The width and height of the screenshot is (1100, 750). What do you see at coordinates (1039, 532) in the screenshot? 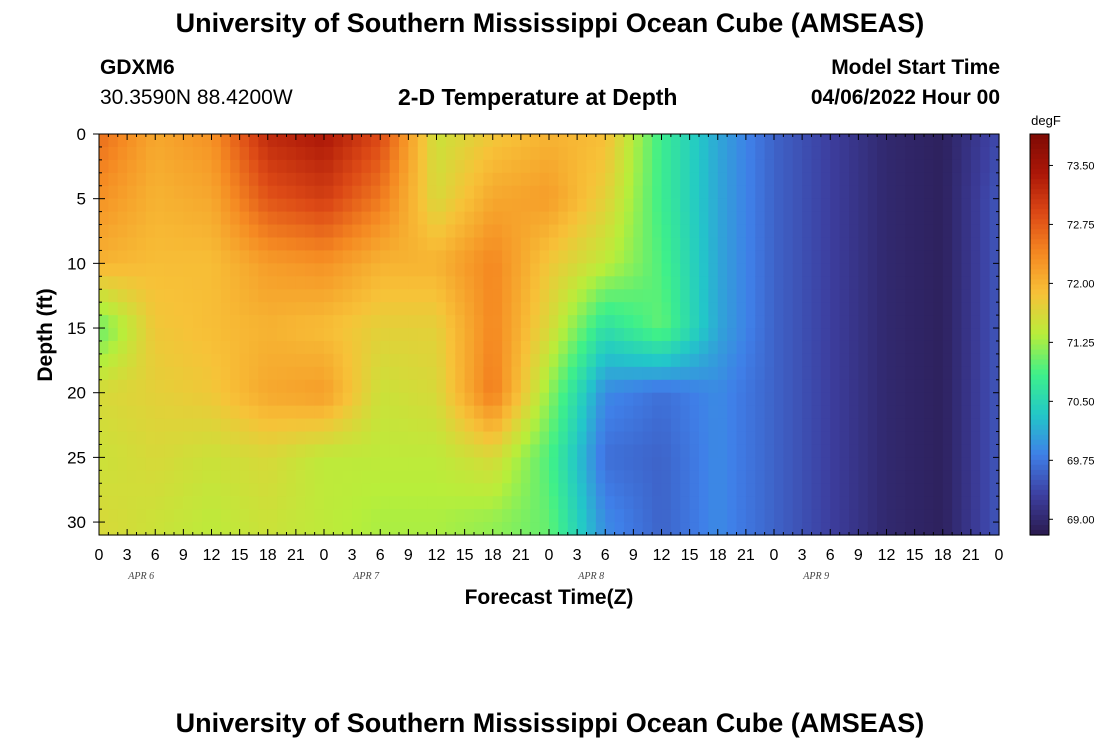
I see `colorbar-swatch` at bounding box center [1039, 532].